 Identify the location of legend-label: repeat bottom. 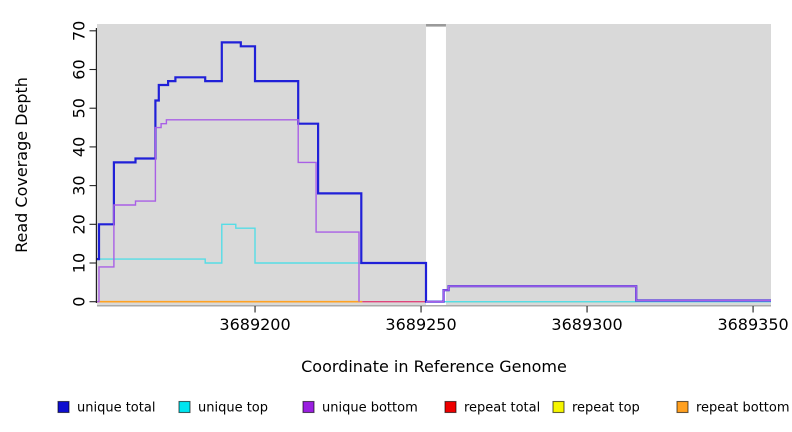
(743, 408).